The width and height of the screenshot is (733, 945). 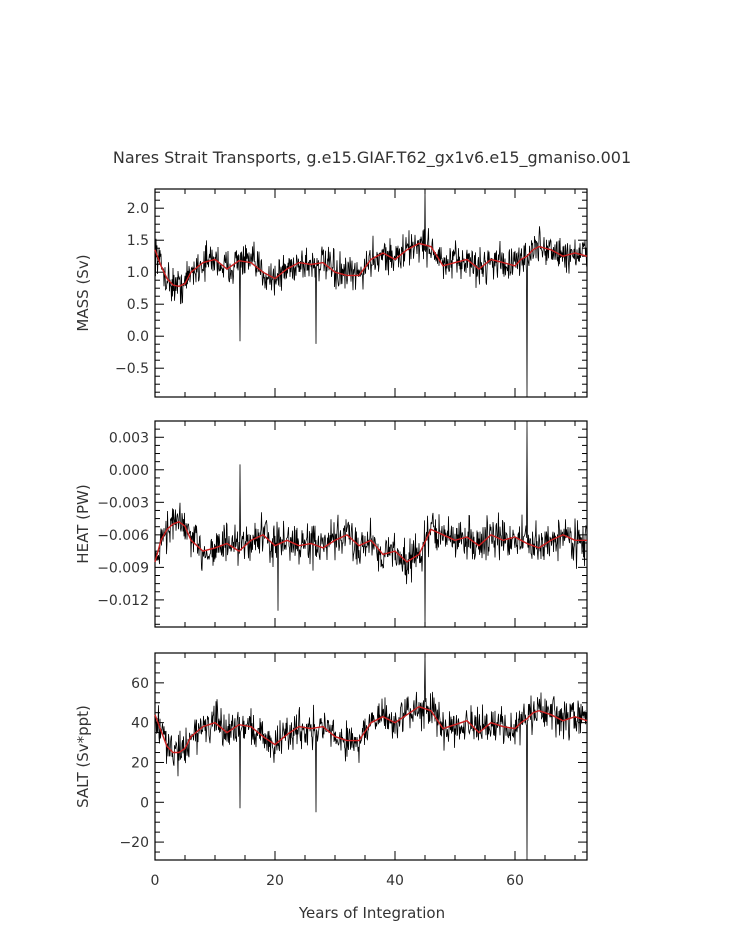 What do you see at coordinates (129, 471) in the screenshot?
I see `heat-y-tick-label: 0.000` at bounding box center [129, 471].